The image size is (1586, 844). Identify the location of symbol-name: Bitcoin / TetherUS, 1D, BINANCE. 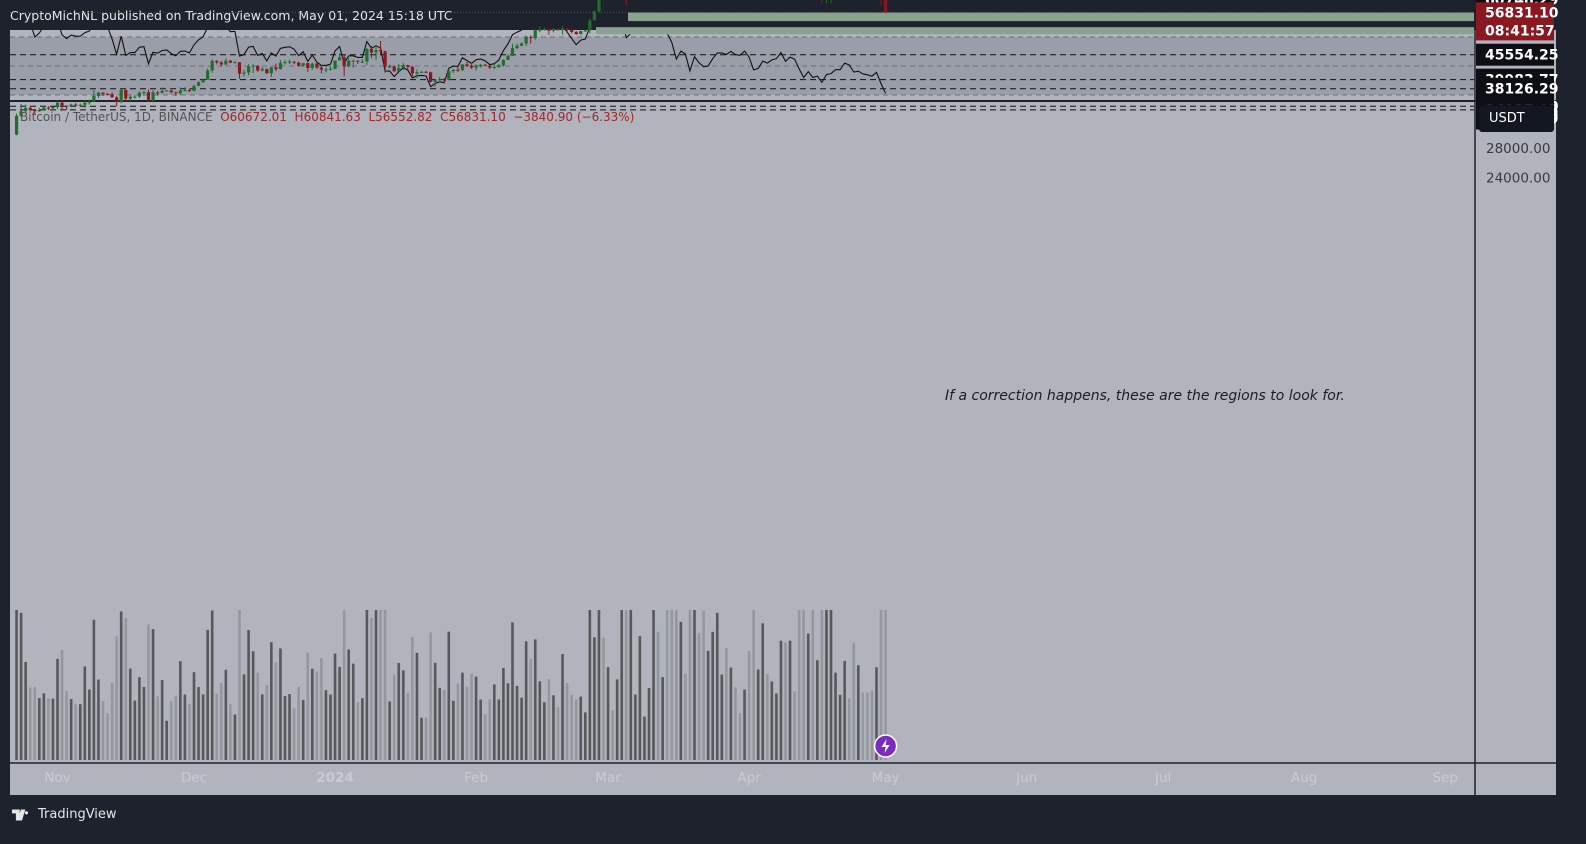
(116, 117).